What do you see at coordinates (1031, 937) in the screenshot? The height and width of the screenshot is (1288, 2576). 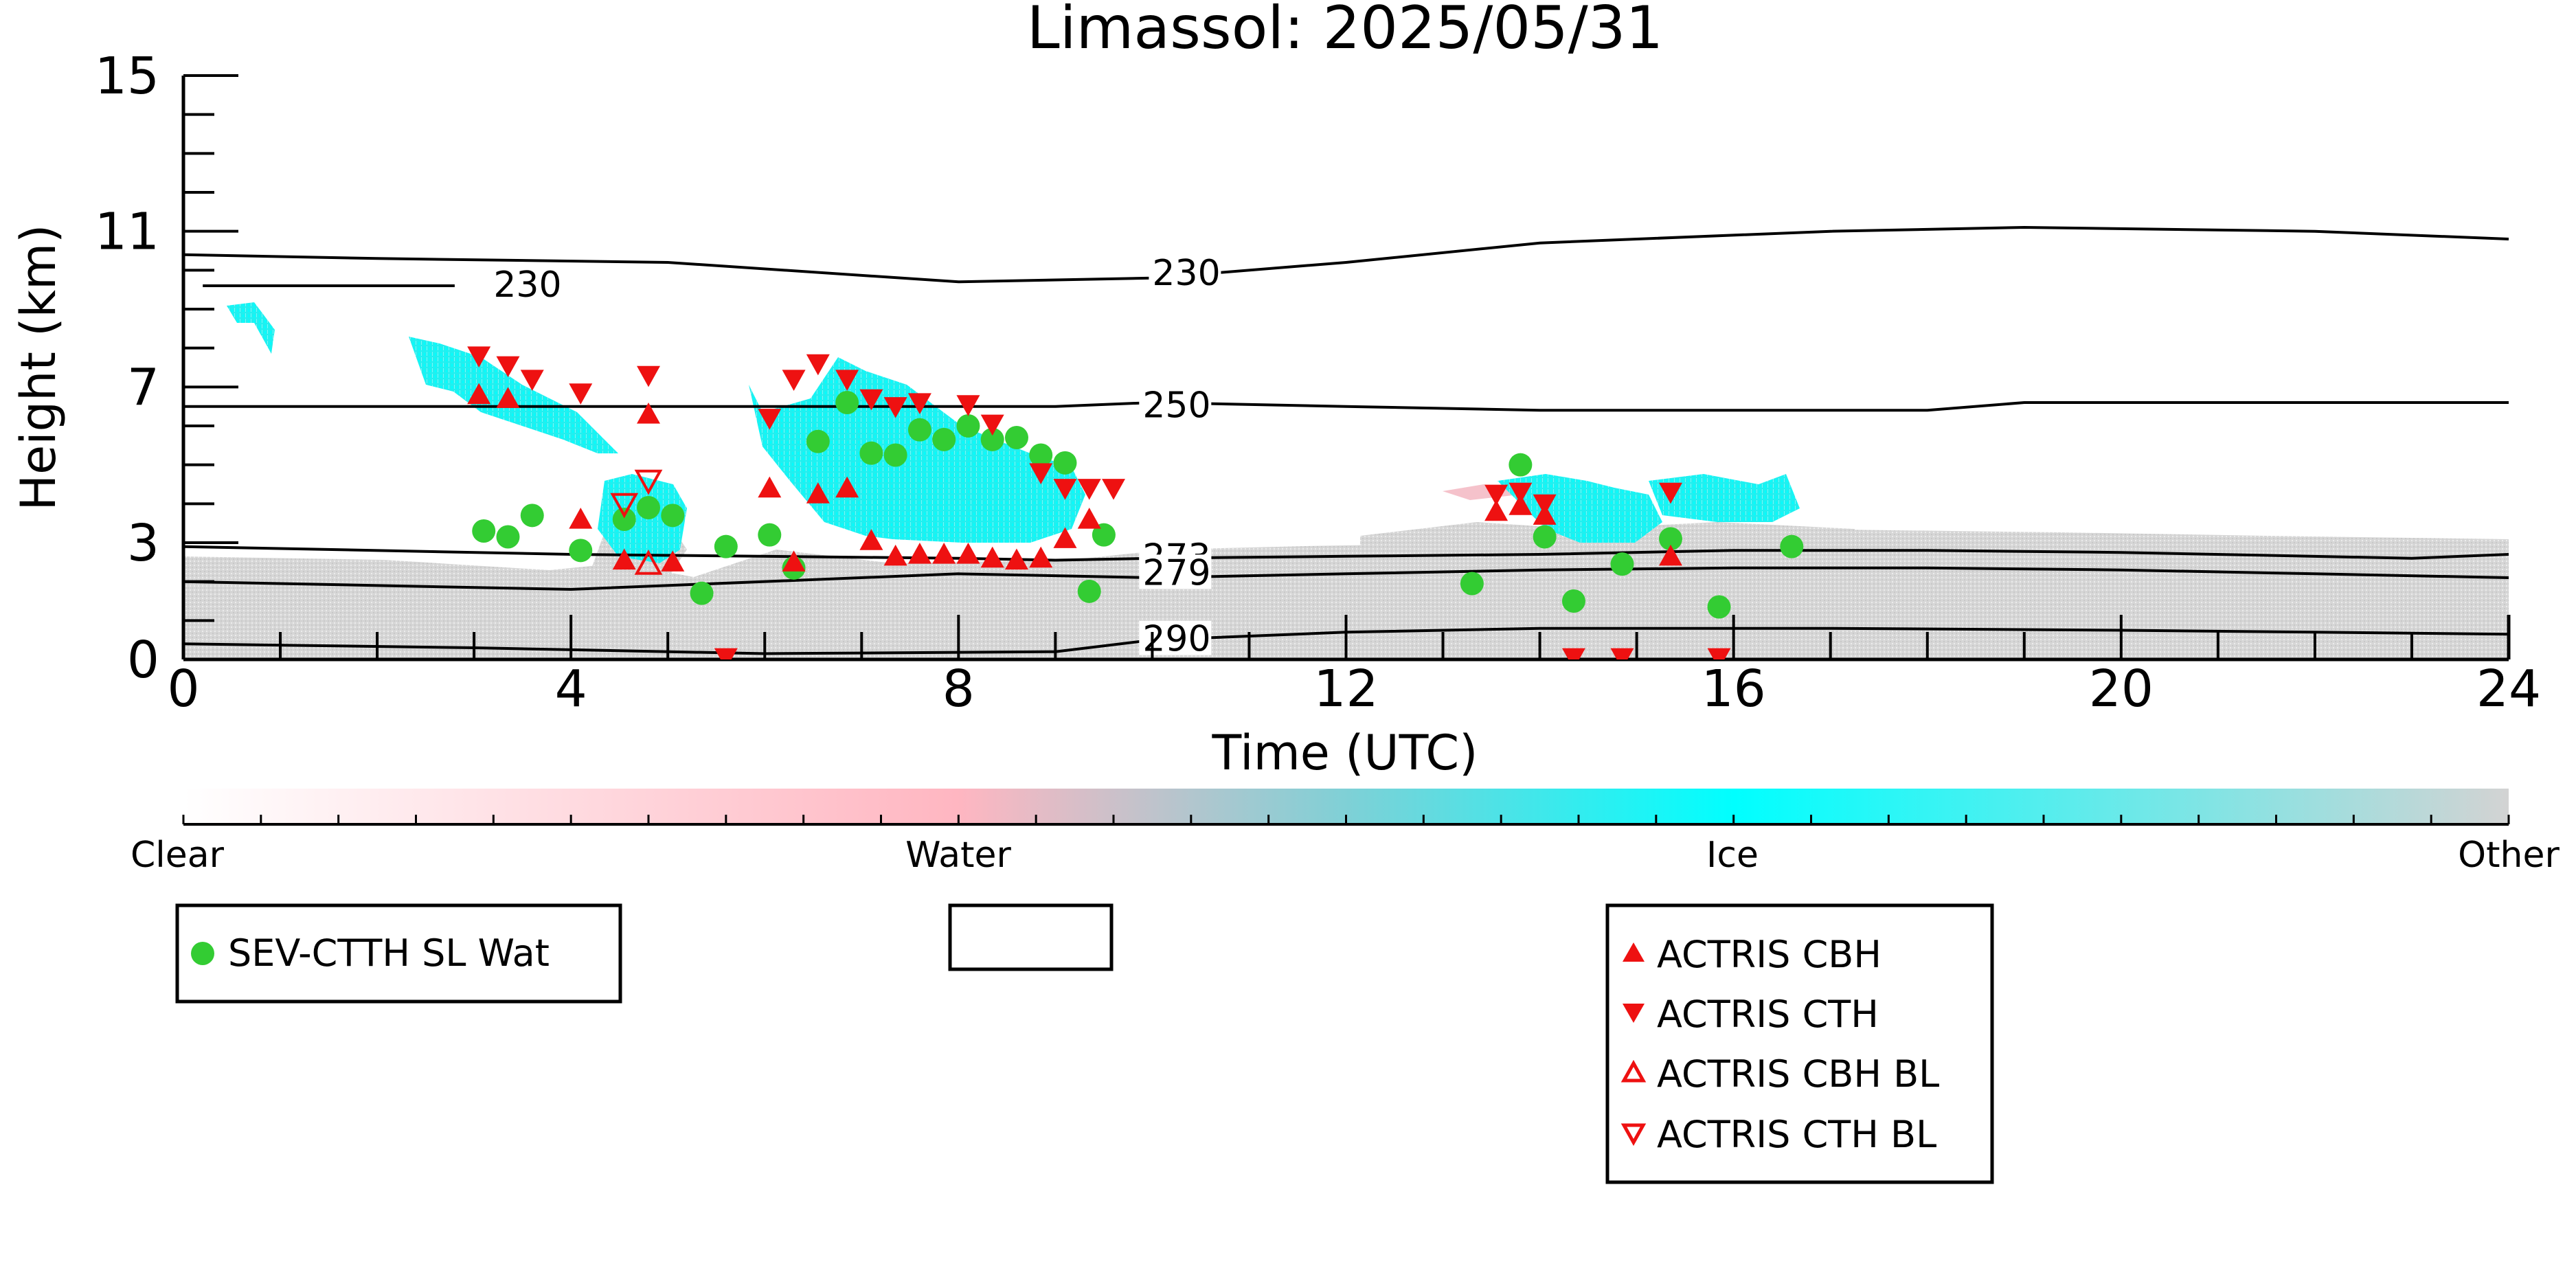 I see `legend-empty-box` at bounding box center [1031, 937].